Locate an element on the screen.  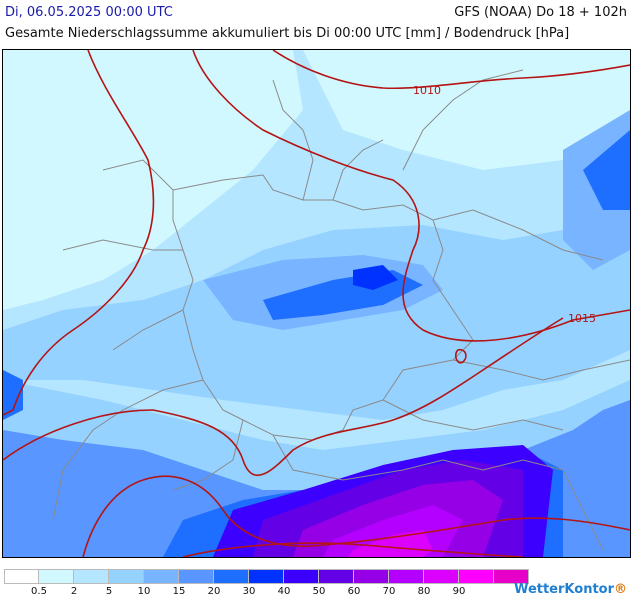
precip-field-edge is located at coordinates (13, 395).